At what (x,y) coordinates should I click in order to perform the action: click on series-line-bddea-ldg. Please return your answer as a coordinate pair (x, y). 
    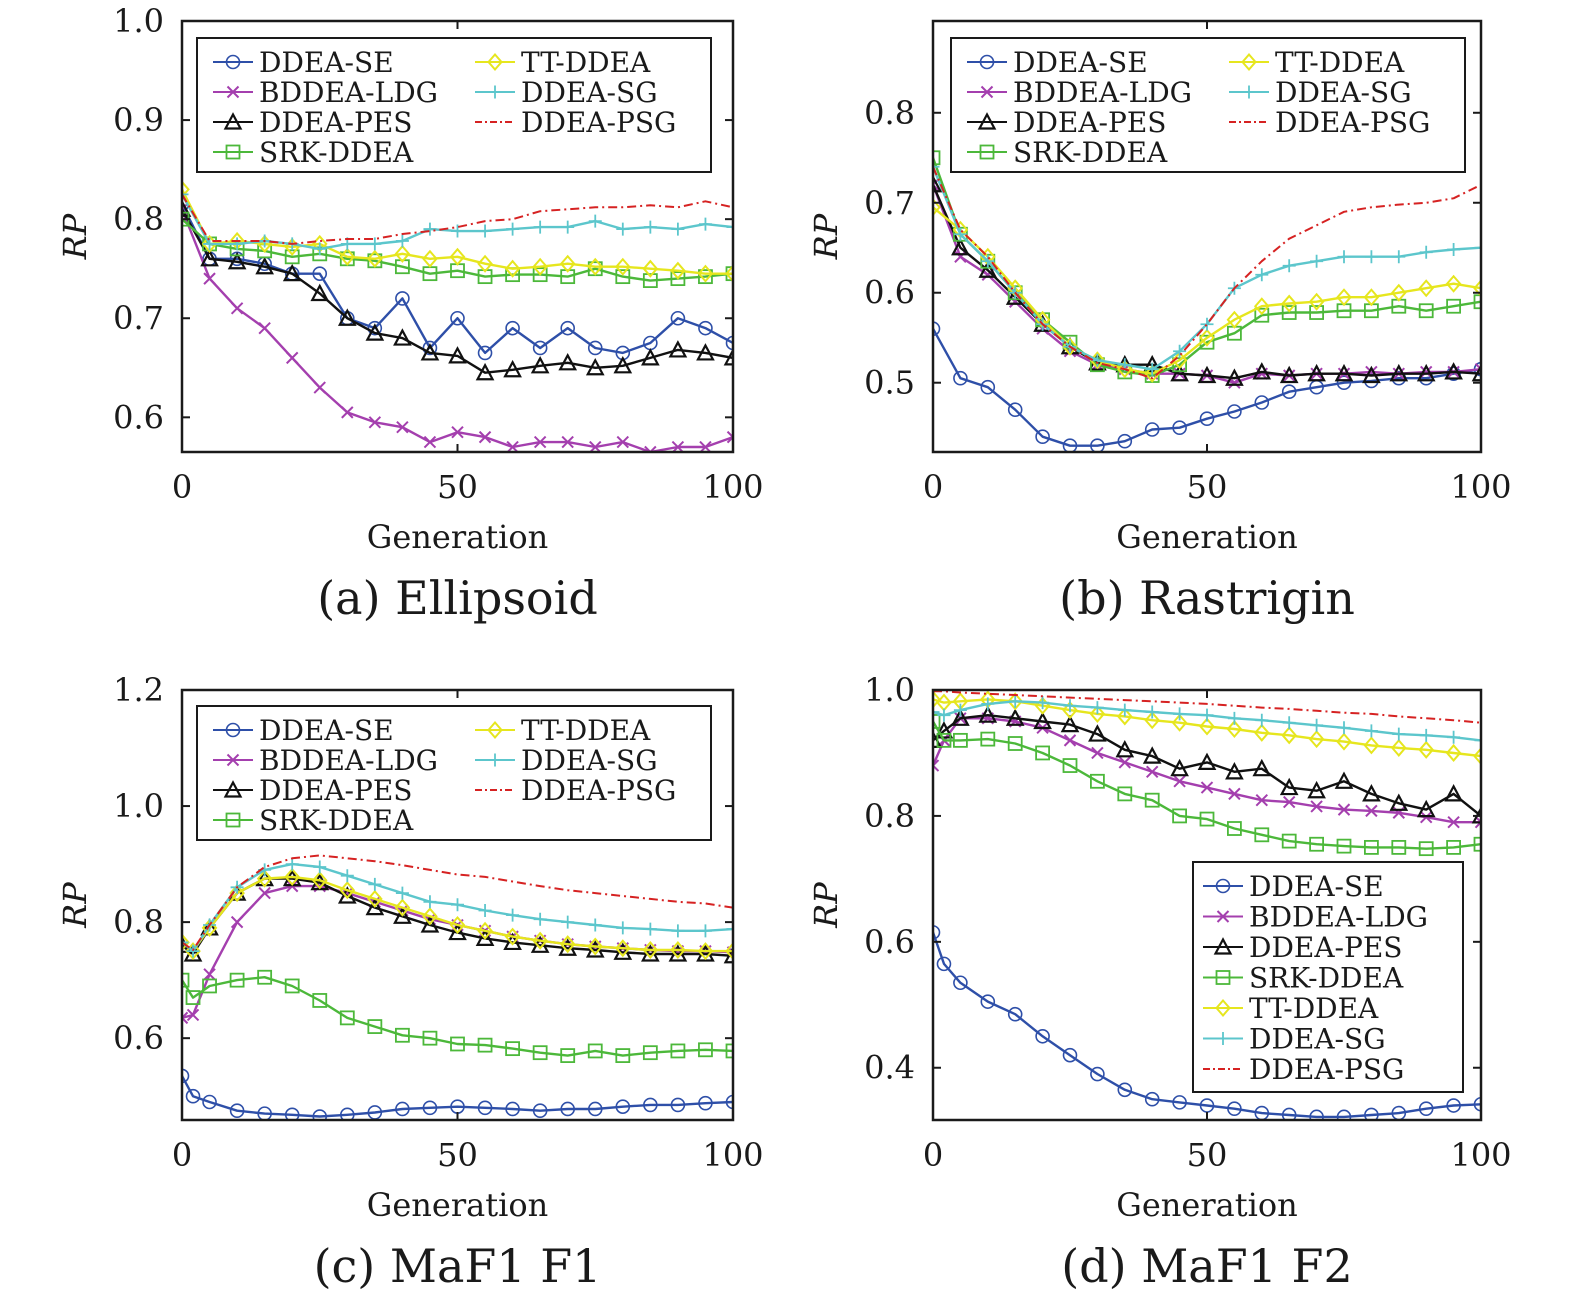
    Looking at the image, I should click on (1207, 770).